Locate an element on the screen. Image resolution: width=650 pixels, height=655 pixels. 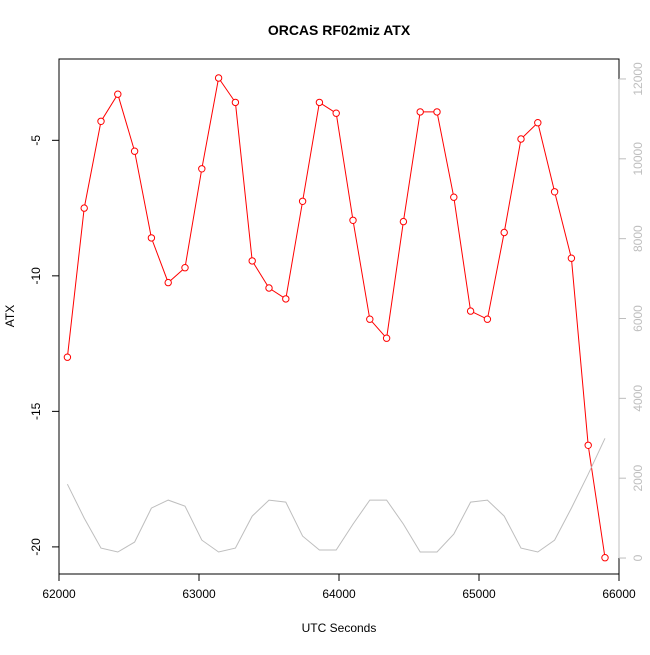
y2-tick-label: 6000 is located at coordinates (638, 318).